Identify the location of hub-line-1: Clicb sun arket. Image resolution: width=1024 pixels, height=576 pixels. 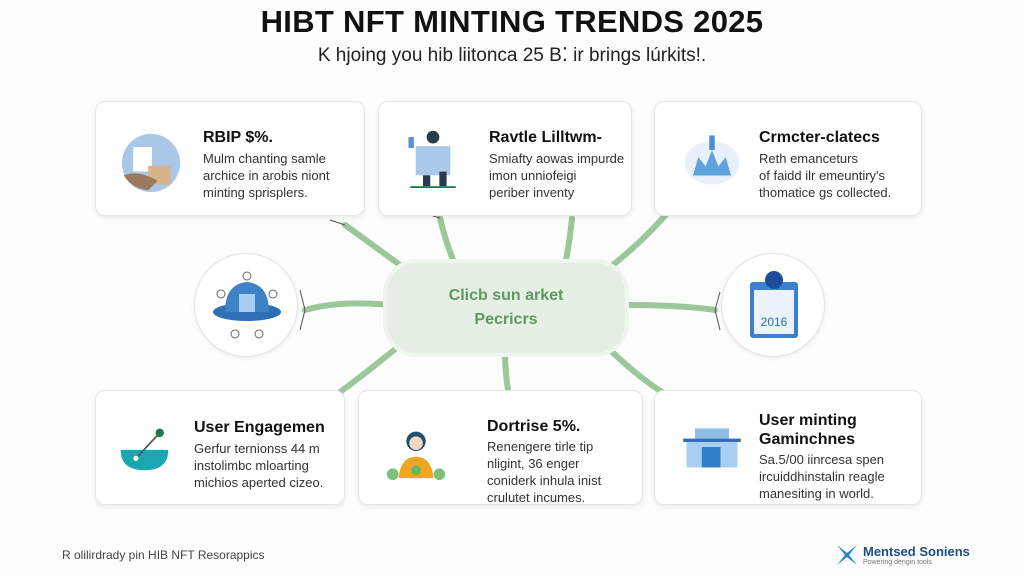
(506, 295).